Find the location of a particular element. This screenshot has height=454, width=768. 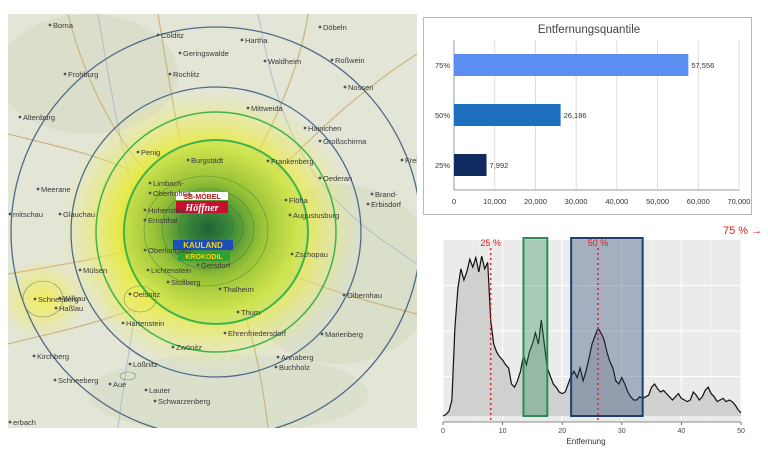

chart-title: Entfernungsquantile is located at coordinates (589, 30).